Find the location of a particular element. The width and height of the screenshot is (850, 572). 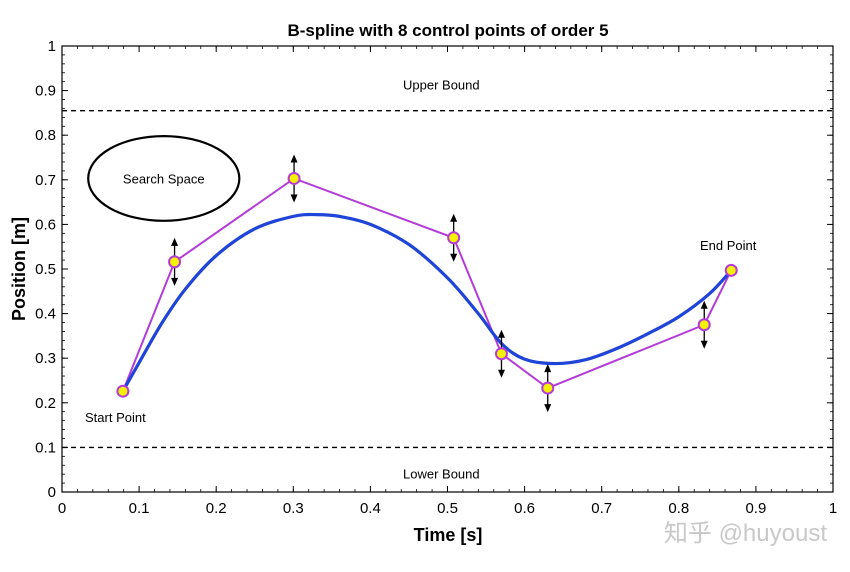

lower-bound-label: Lower Bound is located at coordinates (441, 473).